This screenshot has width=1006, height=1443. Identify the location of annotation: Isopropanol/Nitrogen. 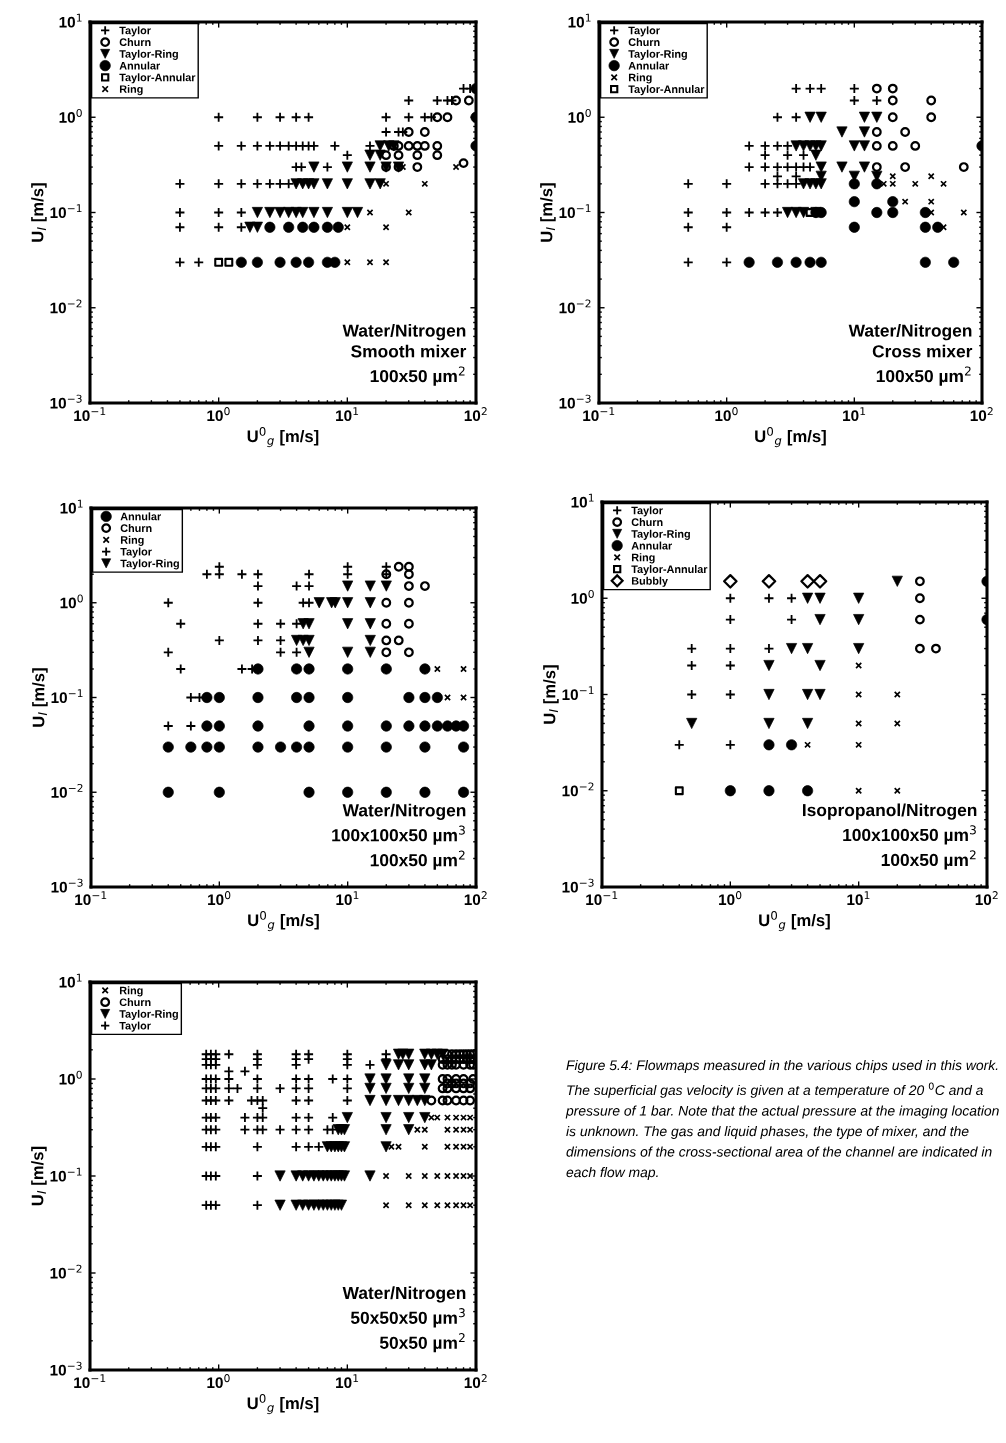
(890, 811).